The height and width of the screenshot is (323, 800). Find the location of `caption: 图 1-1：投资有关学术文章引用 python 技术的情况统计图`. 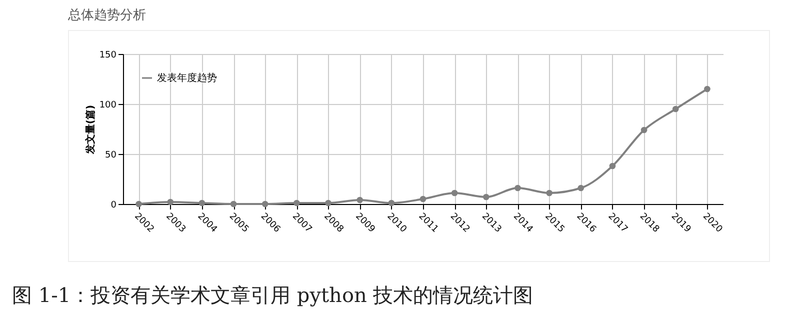

caption: 图 1-1：投资有关学术文章引用 python 技术的情况统计图 is located at coordinates (273, 295).